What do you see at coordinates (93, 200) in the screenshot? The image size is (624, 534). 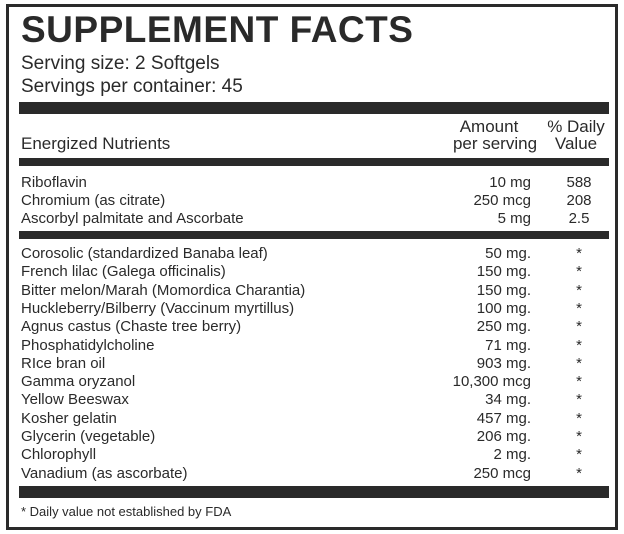 I see `nutrient-name: Chromium (as citrate)` at bounding box center [93, 200].